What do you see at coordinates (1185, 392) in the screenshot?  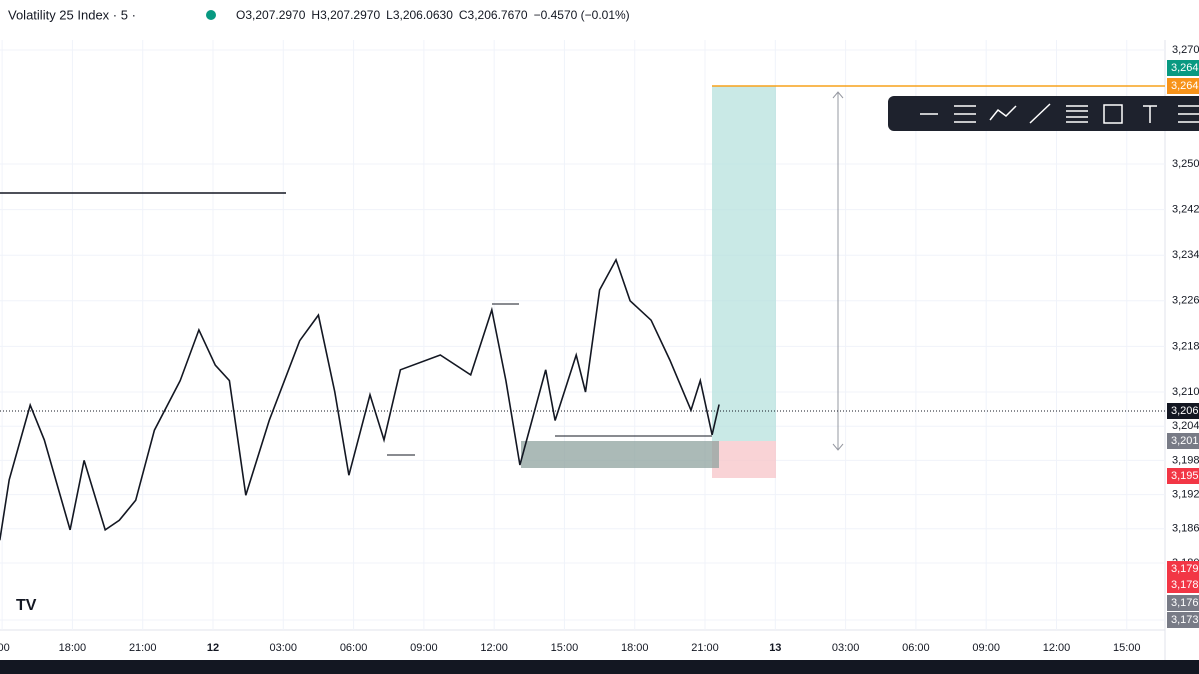 I see `price-label: 3,210` at bounding box center [1185, 392].